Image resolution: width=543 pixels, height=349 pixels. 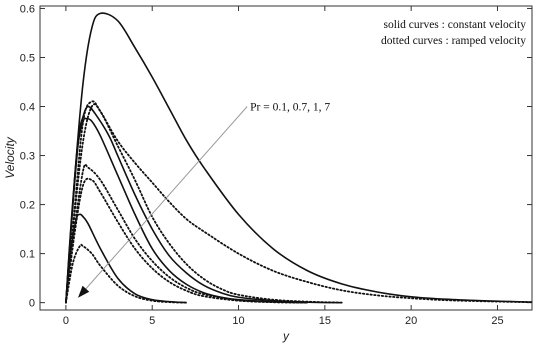 What do you see at coordinates (152, 321) in the screenshot?
I see `x-tick-label: 5` at bounding box center [152, 321].